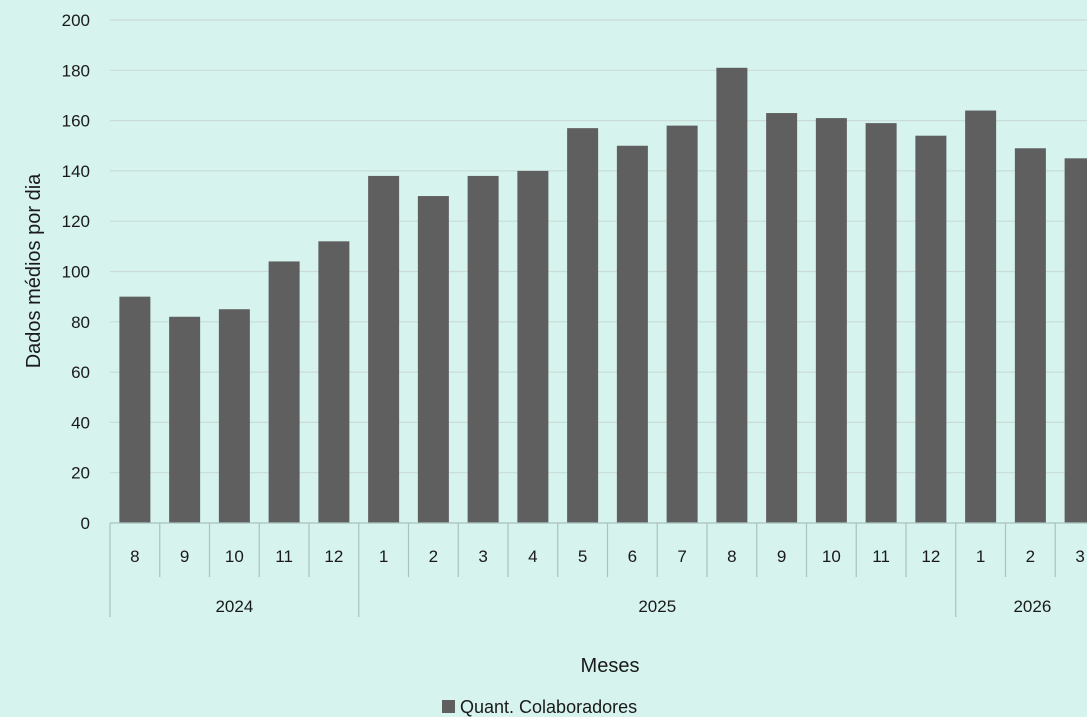  Describe the element at coordinates (80, 372) in the screenshot. I see `y-tick-label: 60` at that location.